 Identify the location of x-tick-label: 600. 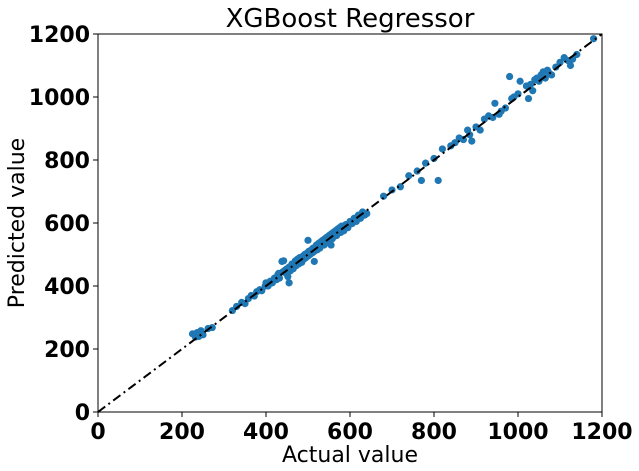
(350, 432).